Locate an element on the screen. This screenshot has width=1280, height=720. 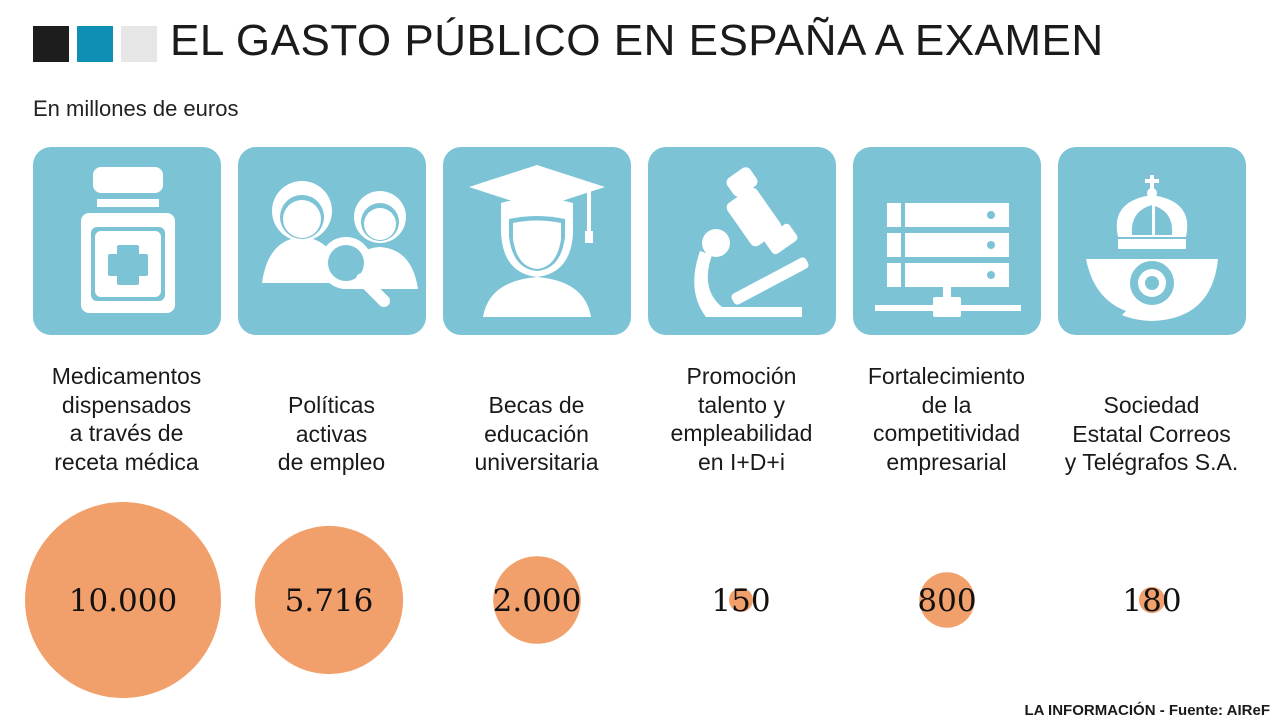
bubble-value-label: 150 is located at coordinates (740, 601).